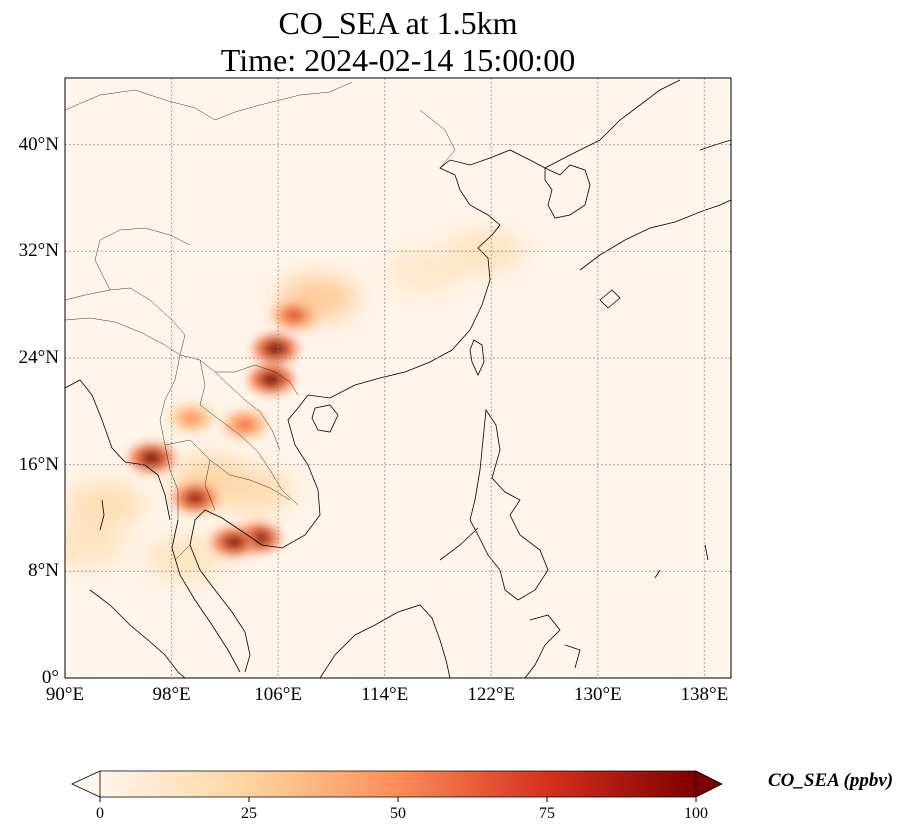 The image size is (916, 836). Describe the element at coordinates (709, 784) in the screenshot. I see `colorbar-extend-max` at that location.